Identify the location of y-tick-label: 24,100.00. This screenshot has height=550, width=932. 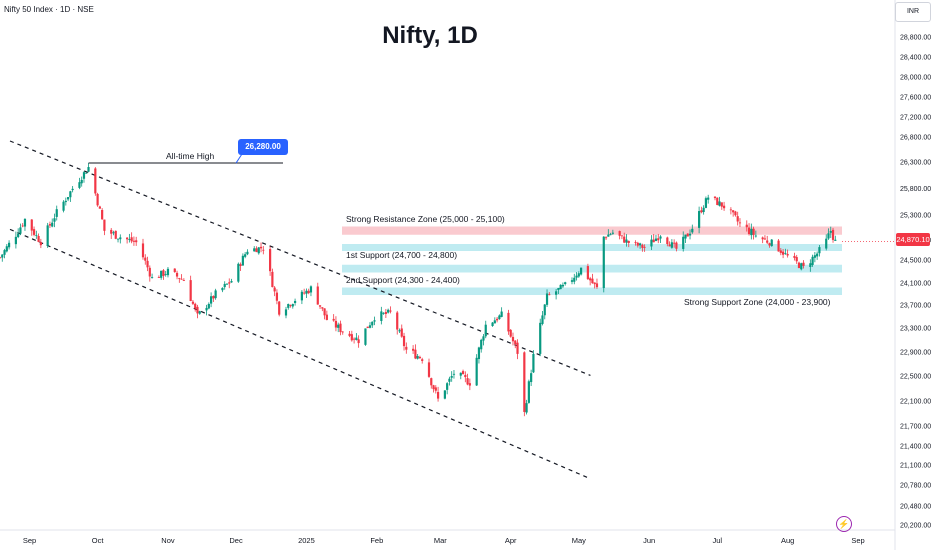
(915, 284).